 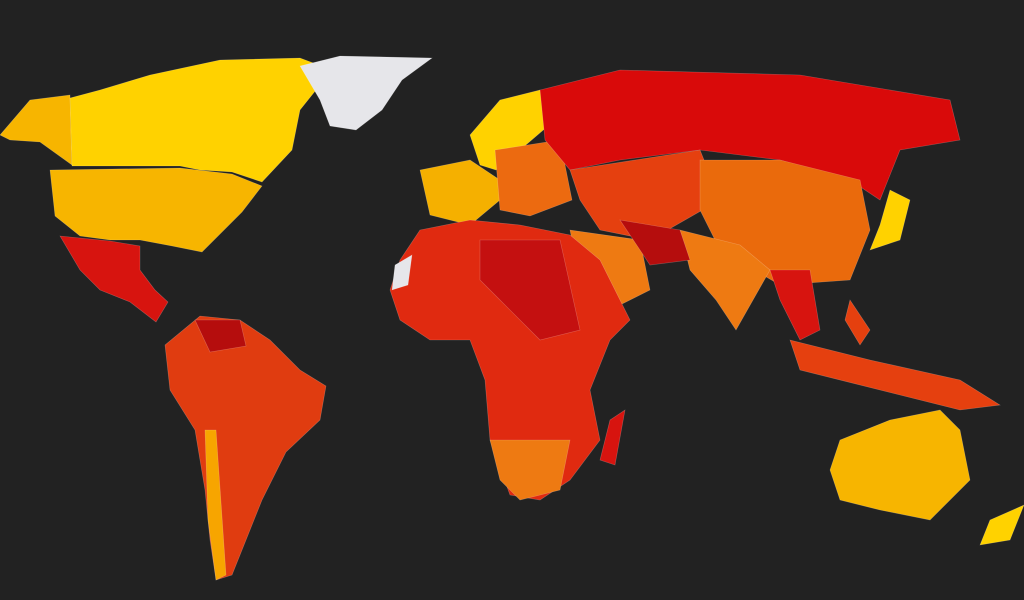 I want to click on venezuela, so click(x=220, y=336).